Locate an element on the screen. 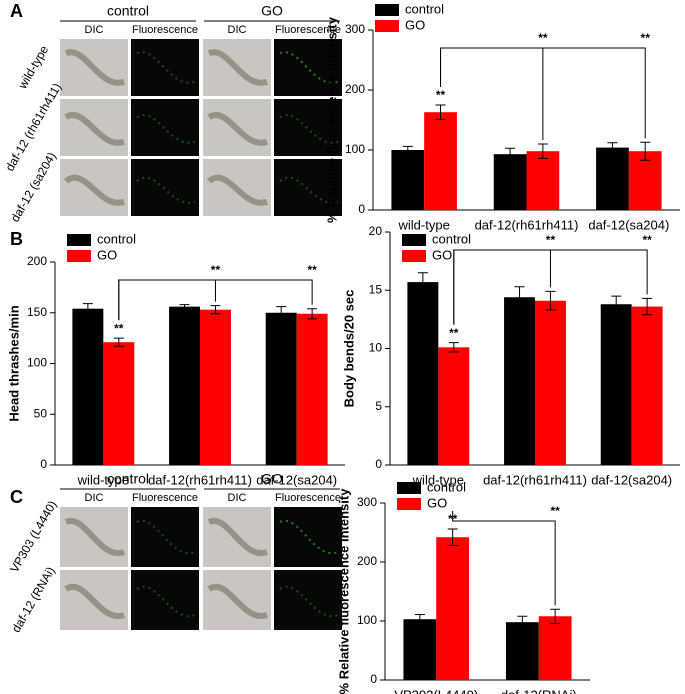 This screenshot has height=694, width=685. group-label: control is located at coordinates (128, 479).